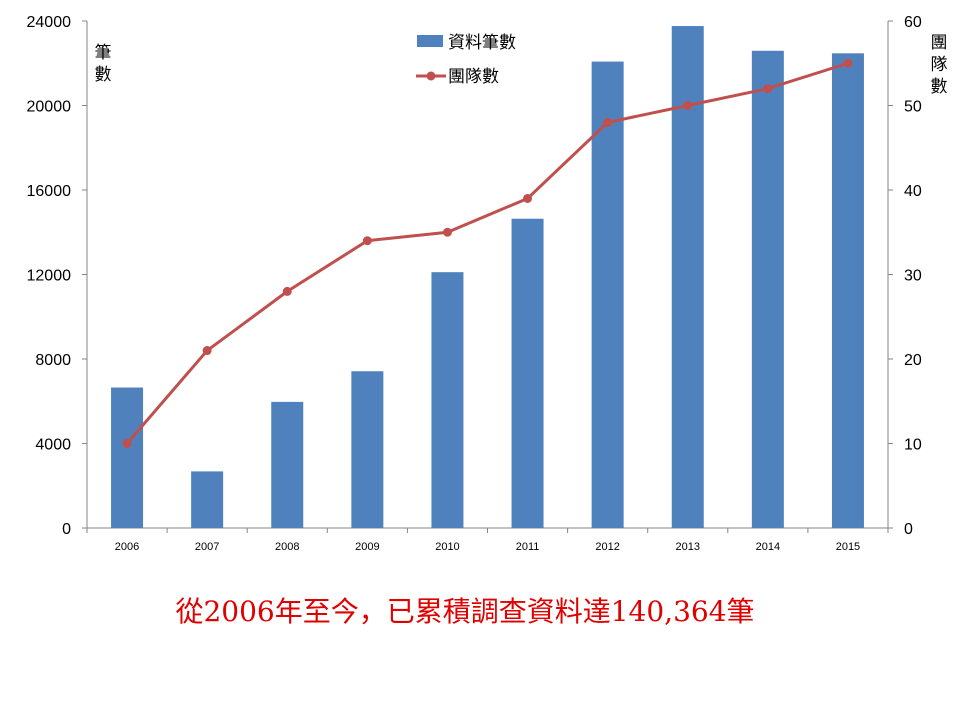 Image resolution: width=960 pixels, height=720 pixels. What do you see at coordinates (913, 360) in the screenshot?
I see `y2-tick-label: 20` at bounding box center [913, 360].